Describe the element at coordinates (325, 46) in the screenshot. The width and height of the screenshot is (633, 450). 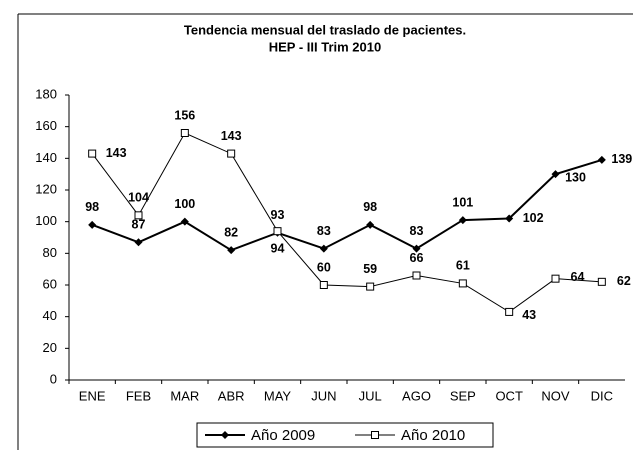
I see `chart-subtitle: HEP - III Trim 2010` at that location.